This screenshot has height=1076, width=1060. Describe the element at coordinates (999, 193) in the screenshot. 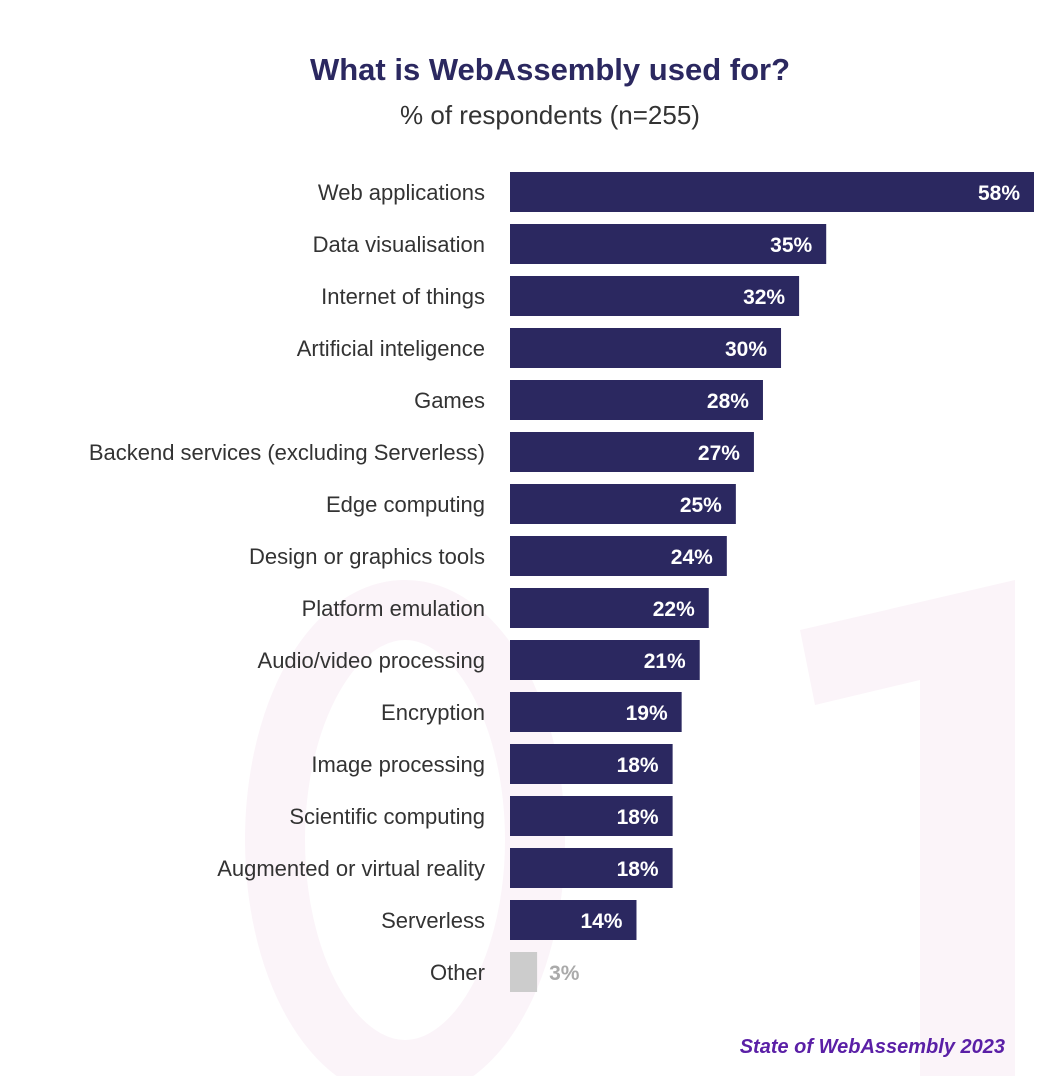

I see `value-label: 58%` at that location.